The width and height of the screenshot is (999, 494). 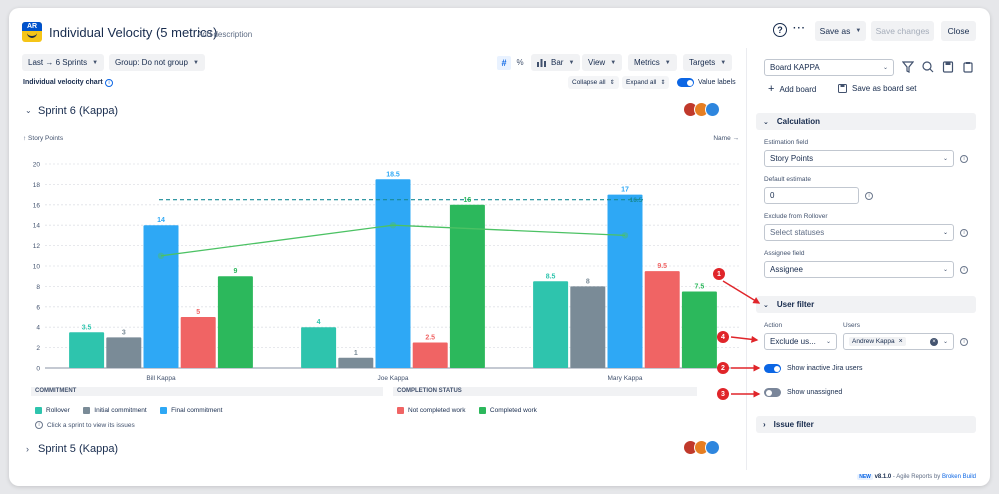 What do you see at coordinates (958, 31) in the screenshot?
I see `close-button: Close` at bounding box center [958, 31].